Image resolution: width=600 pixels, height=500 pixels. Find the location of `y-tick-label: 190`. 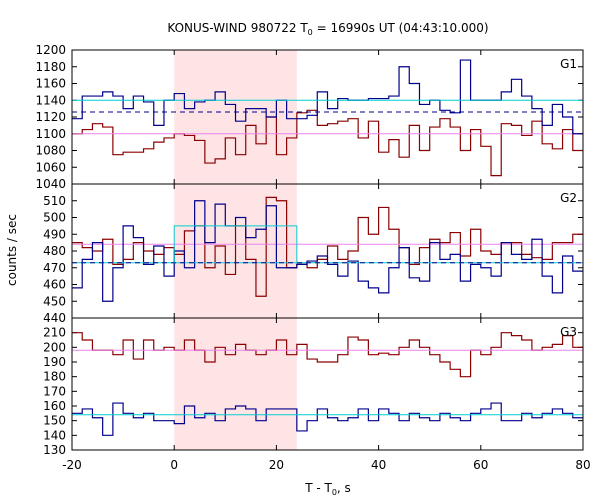

y-tick-label: 190 is located at coordinates (54, 362).